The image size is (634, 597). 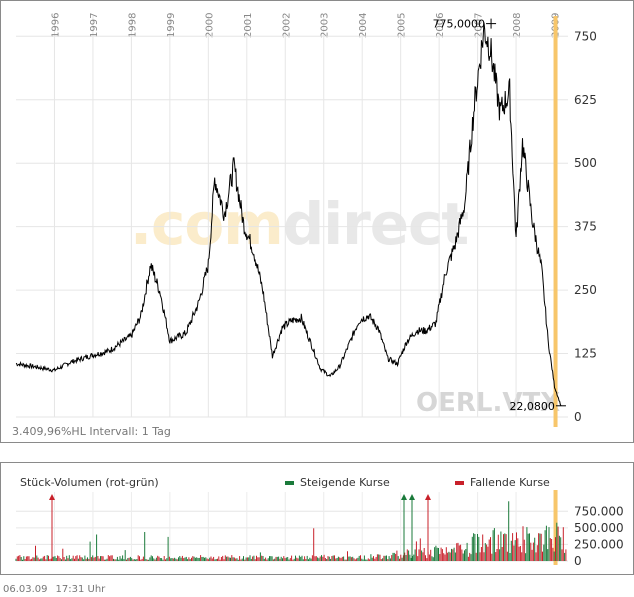 I want to click on x-tick-label: 2002, so click(x=286, y=25).